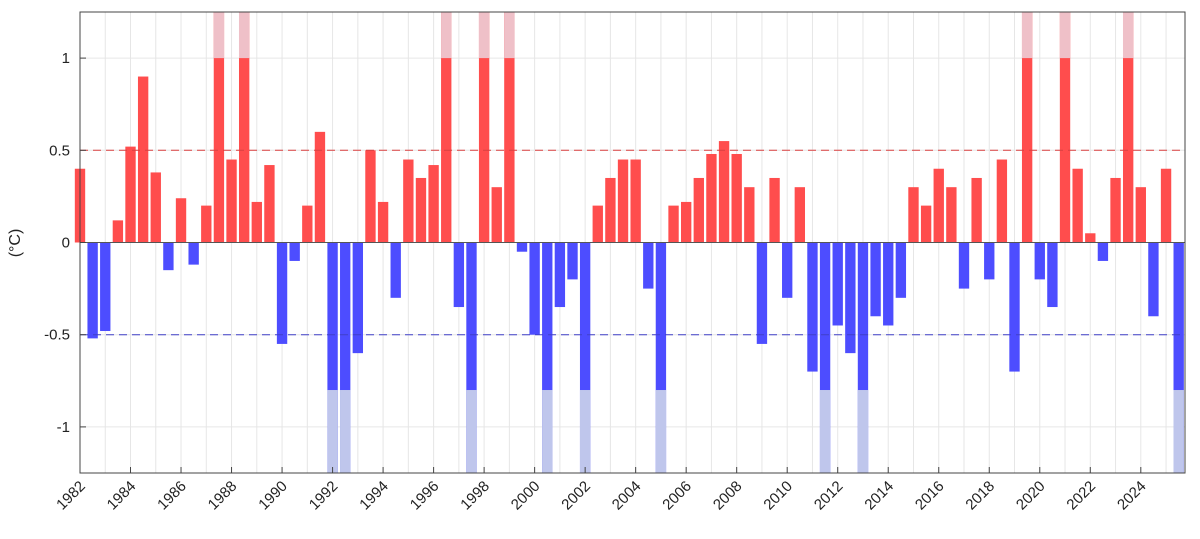  What do you see at coordinates (57, 335) in the screenshot?
I see `y-tick-label: -0.5` at bounding box center [57, 335].